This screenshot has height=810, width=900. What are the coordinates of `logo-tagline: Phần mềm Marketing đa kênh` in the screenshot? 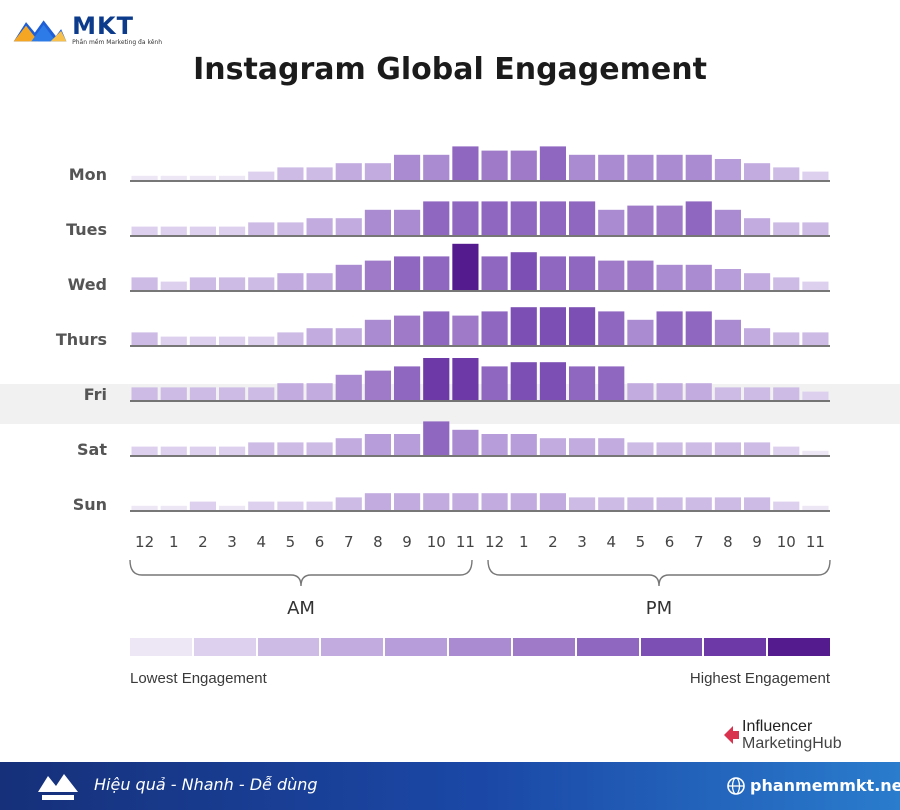 It's located at (117, 42).